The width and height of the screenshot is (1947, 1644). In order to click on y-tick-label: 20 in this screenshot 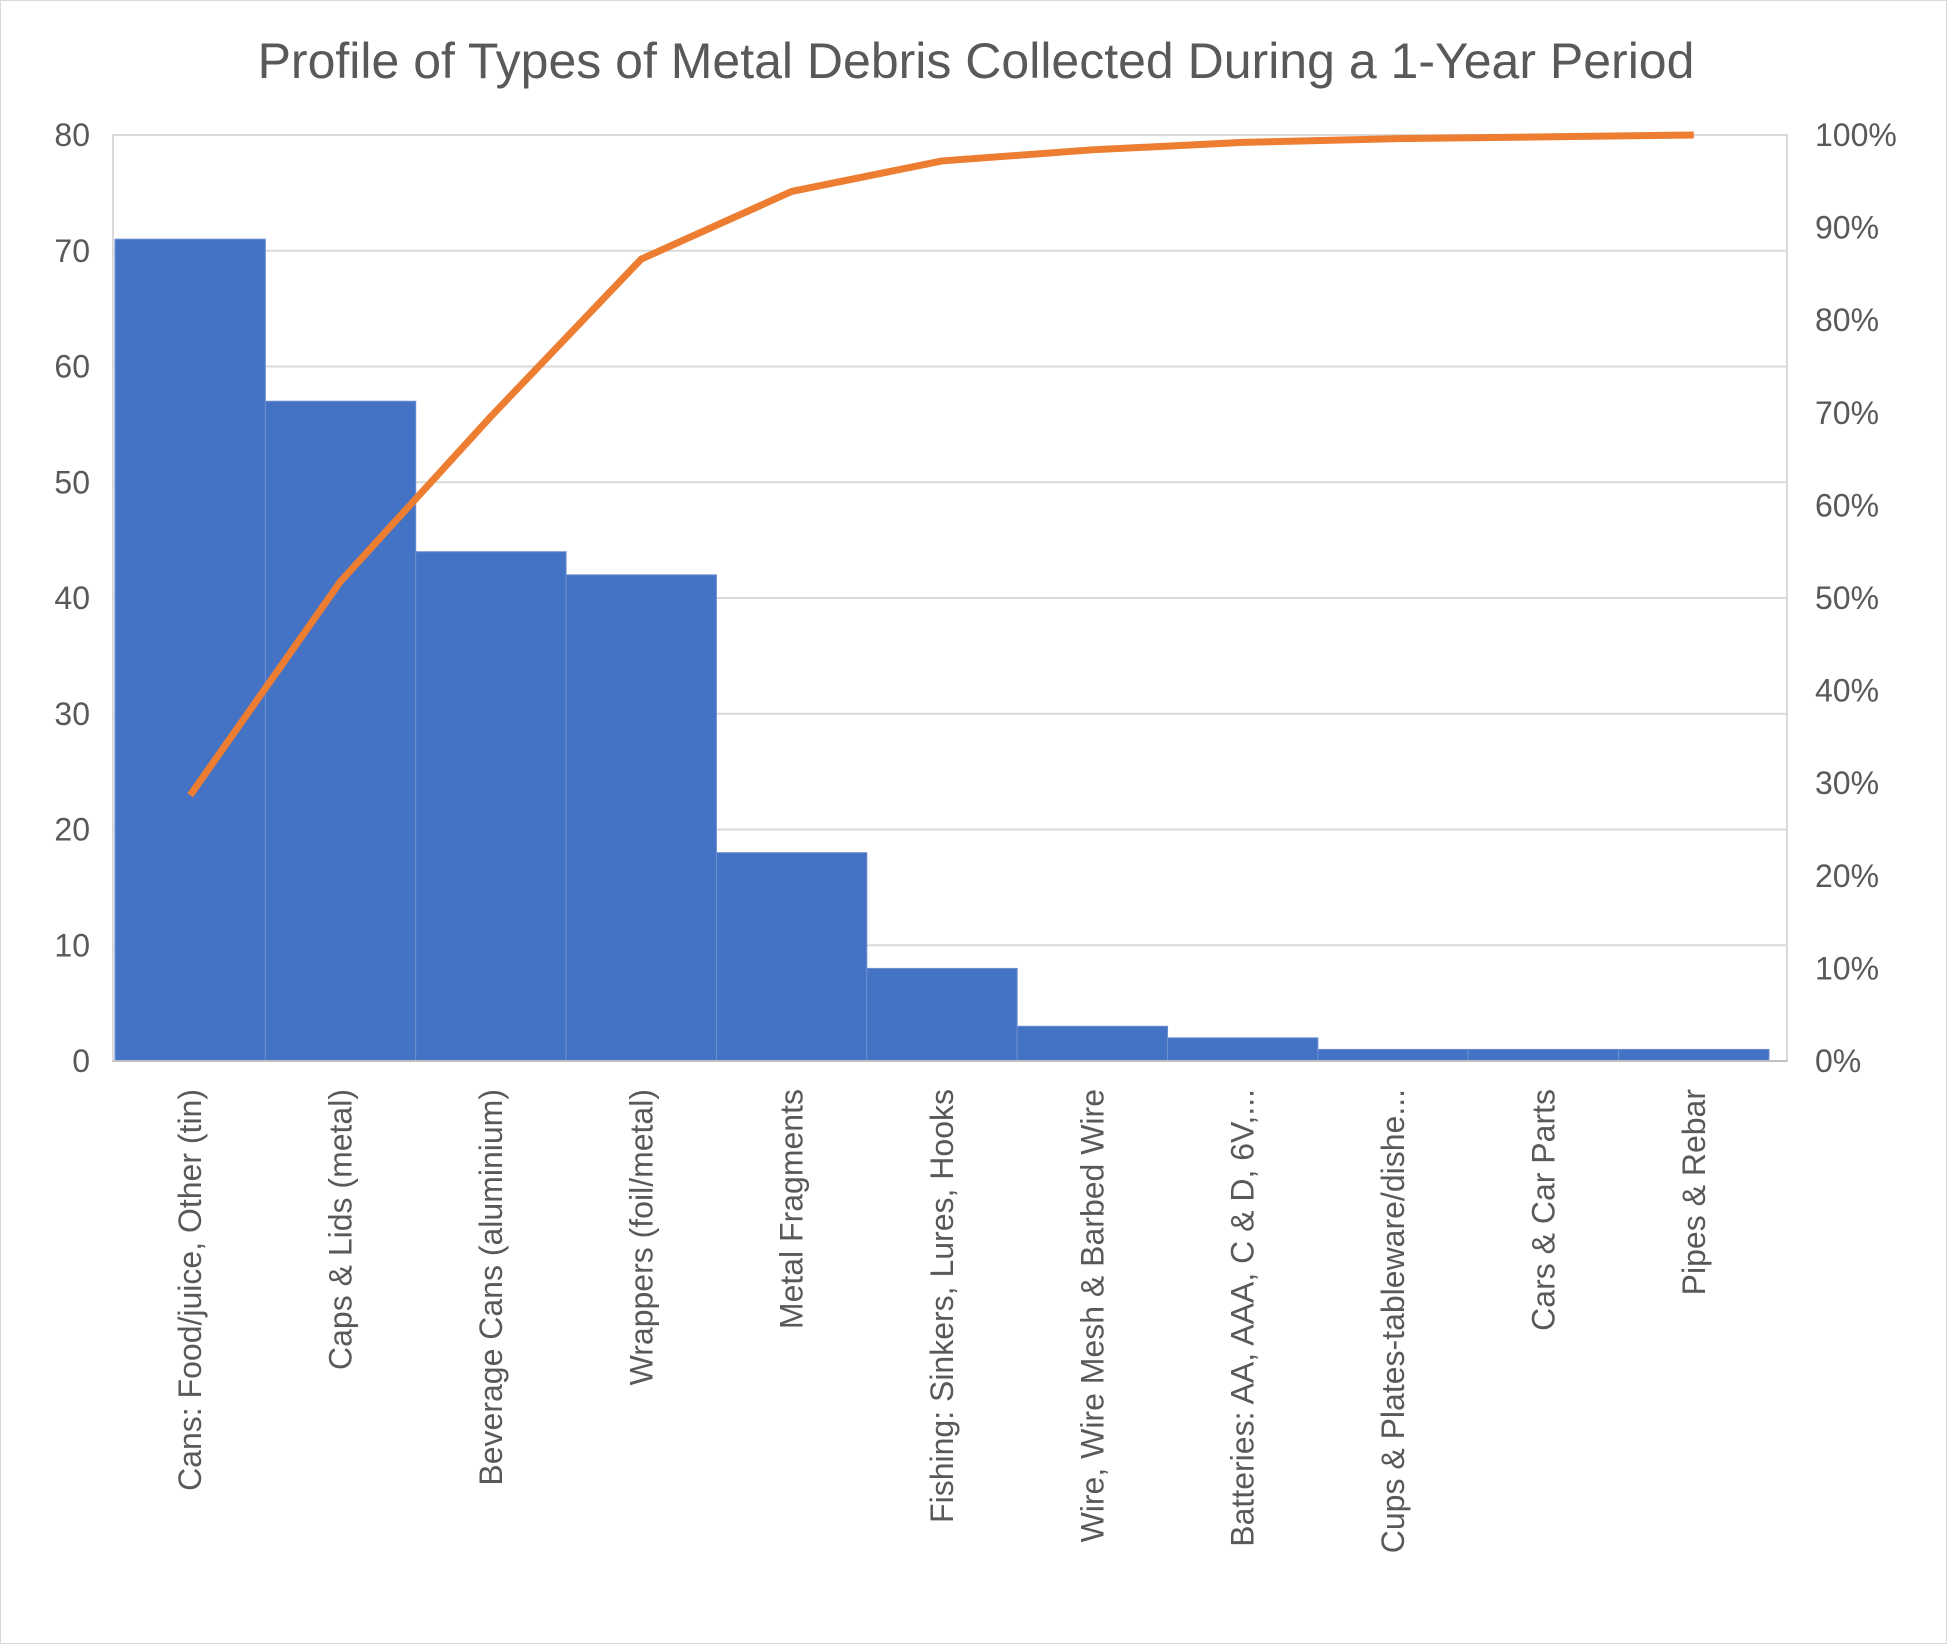, I will do `click(72, 830)`.